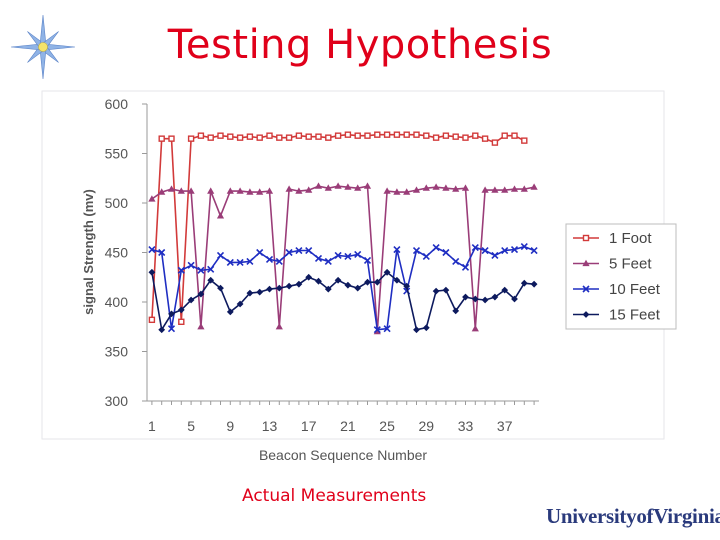  What do you see at coordinates (427, 426) in the screenshot?
I see `x-tick-label: 29` at bounding box center [427, 426].